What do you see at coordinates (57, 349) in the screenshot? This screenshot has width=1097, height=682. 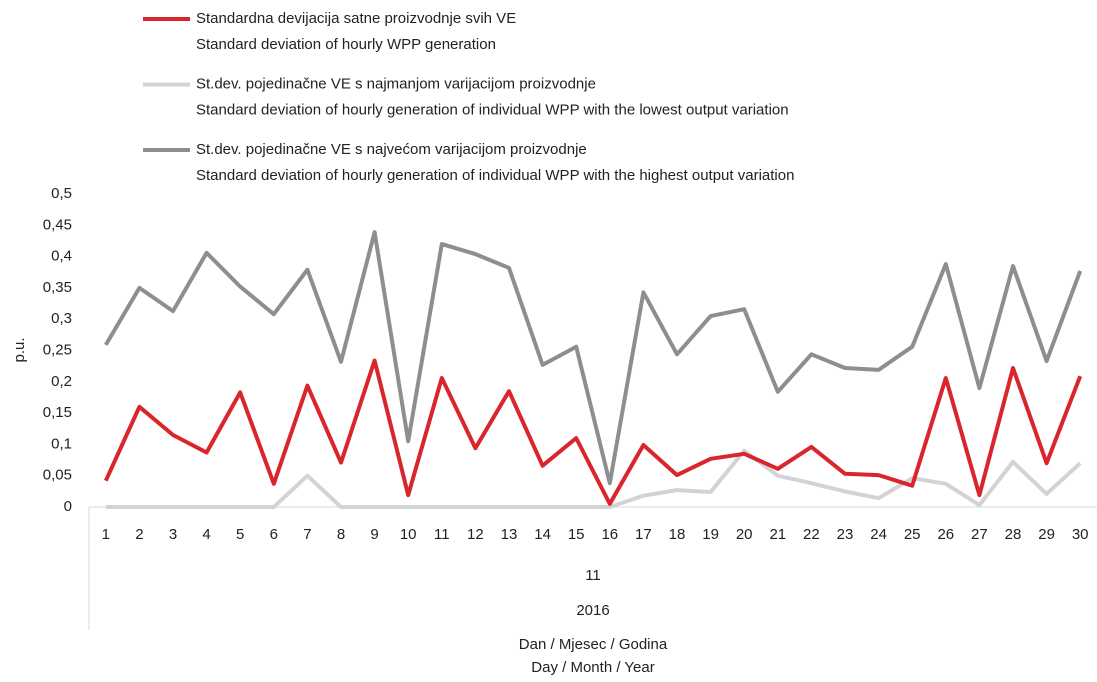 I see `y-tick-label: 0,25` at bounding box center [57, 349].